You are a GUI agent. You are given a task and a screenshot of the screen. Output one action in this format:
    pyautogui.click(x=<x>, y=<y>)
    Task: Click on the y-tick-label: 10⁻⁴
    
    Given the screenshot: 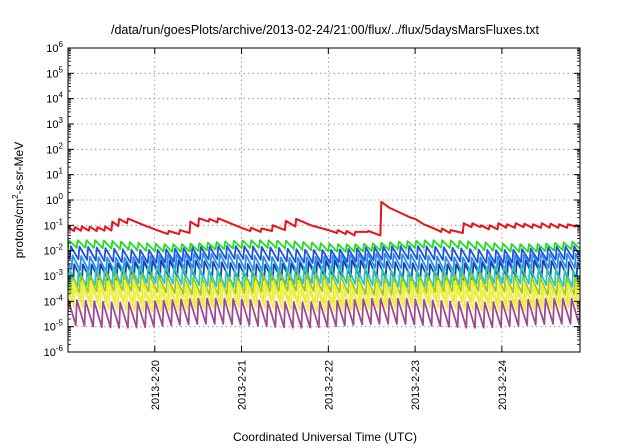 What is the action you would take?
    pyautogui.click(x=54, y=300)
    